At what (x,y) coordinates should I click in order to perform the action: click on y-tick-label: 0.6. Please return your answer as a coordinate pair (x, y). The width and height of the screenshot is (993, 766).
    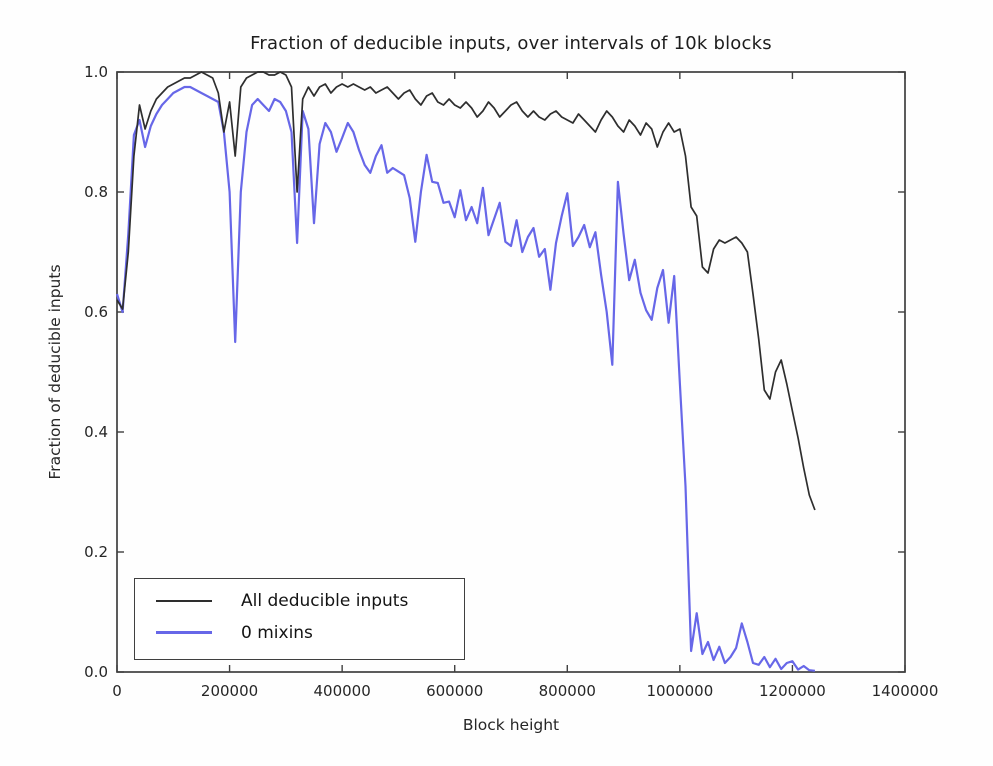
    Looking at the image, I should click on (96, 312).